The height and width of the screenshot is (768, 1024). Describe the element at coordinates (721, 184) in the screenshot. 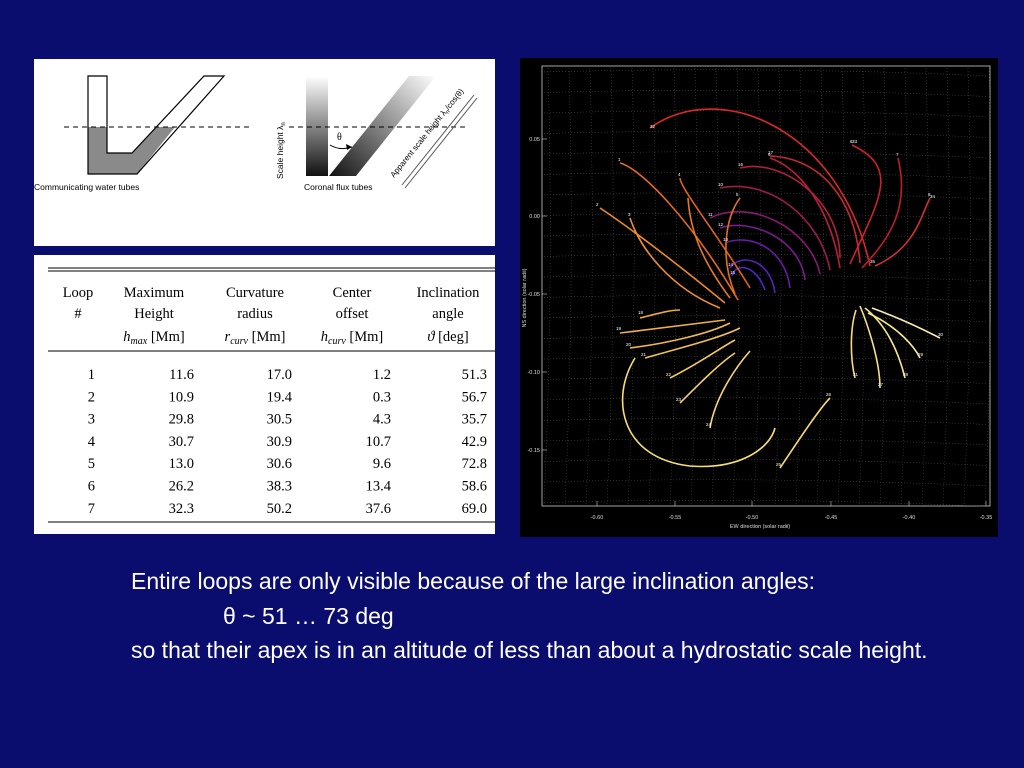

I see `loop-number-label: 10` at that location.